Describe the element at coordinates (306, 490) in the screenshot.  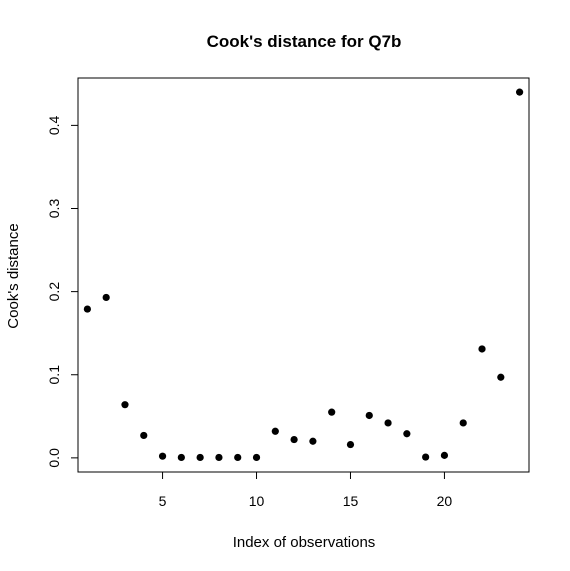
I see `x-axis: 5 10 15 20` at that location.